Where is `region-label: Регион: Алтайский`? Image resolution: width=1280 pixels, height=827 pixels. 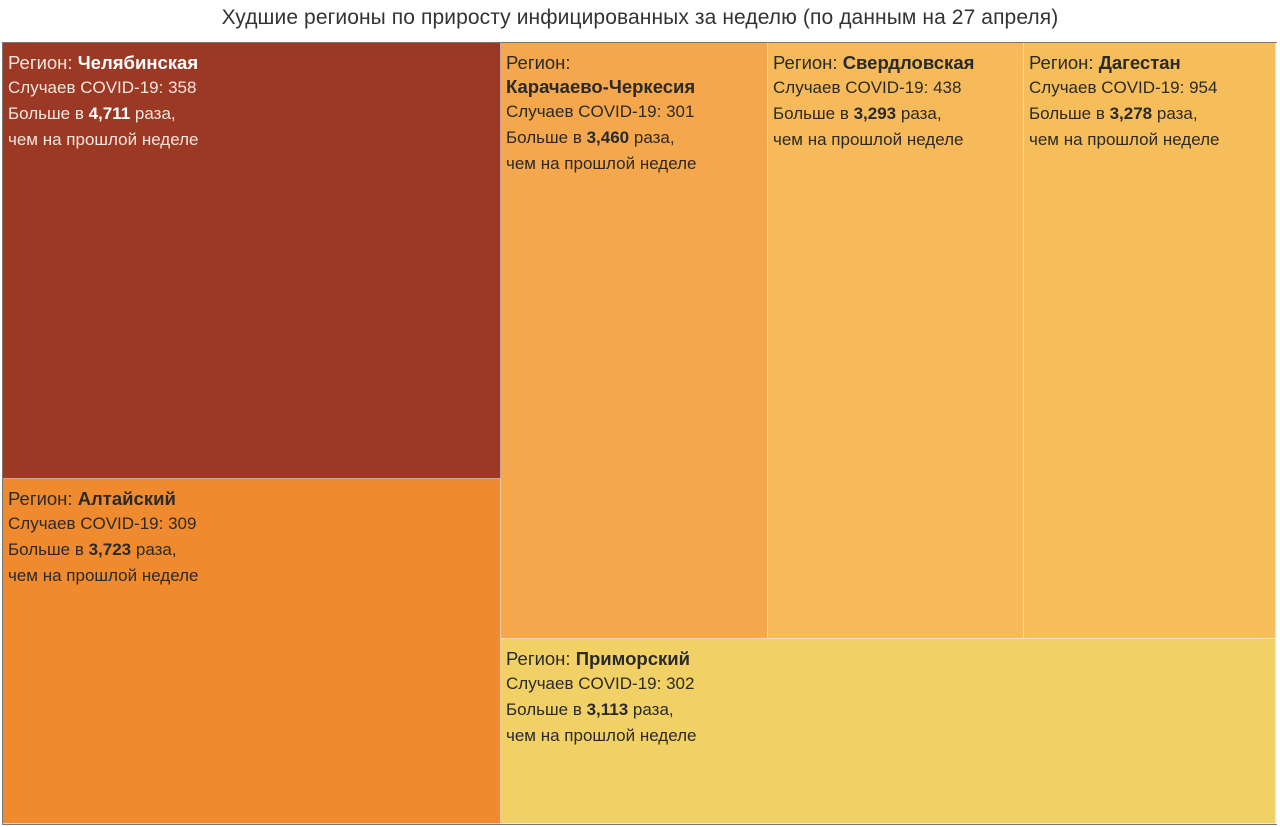
region-label: Регион: Алтайский is located at coordinates (251, 499).